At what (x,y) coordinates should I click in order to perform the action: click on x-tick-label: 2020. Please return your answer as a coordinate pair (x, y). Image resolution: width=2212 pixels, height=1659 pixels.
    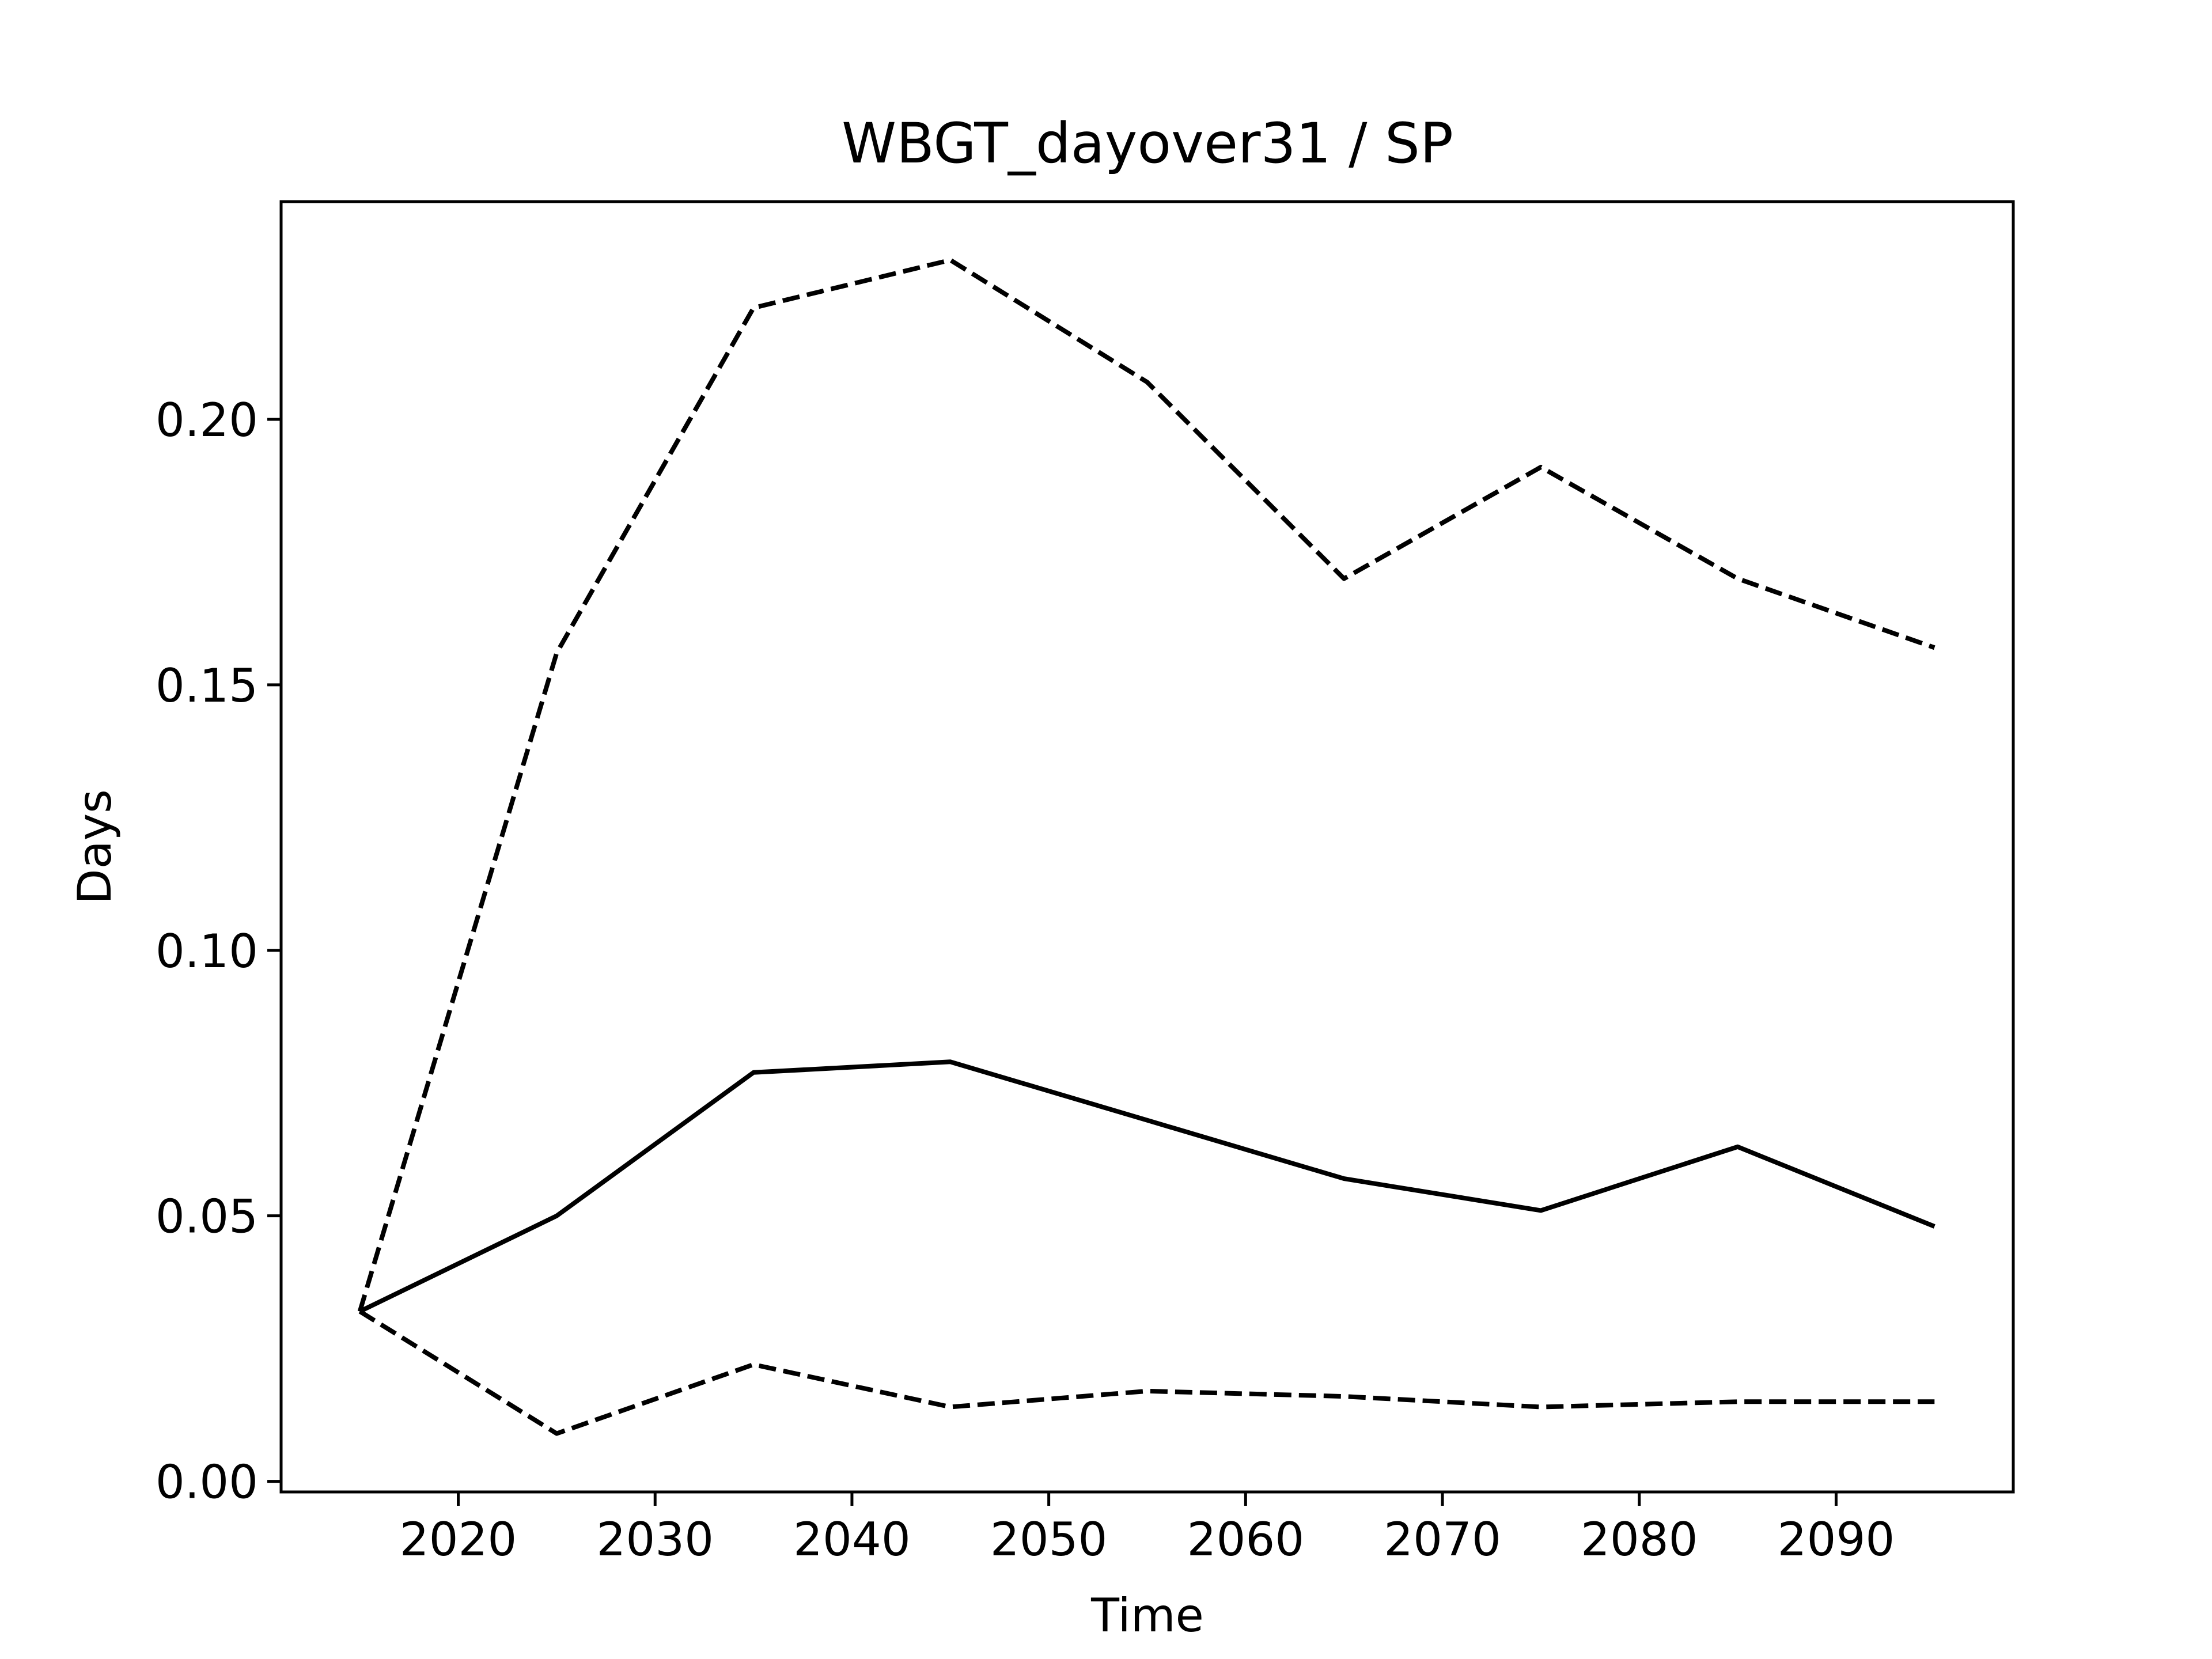
    Looking at the image, I should click on (458, 1539).